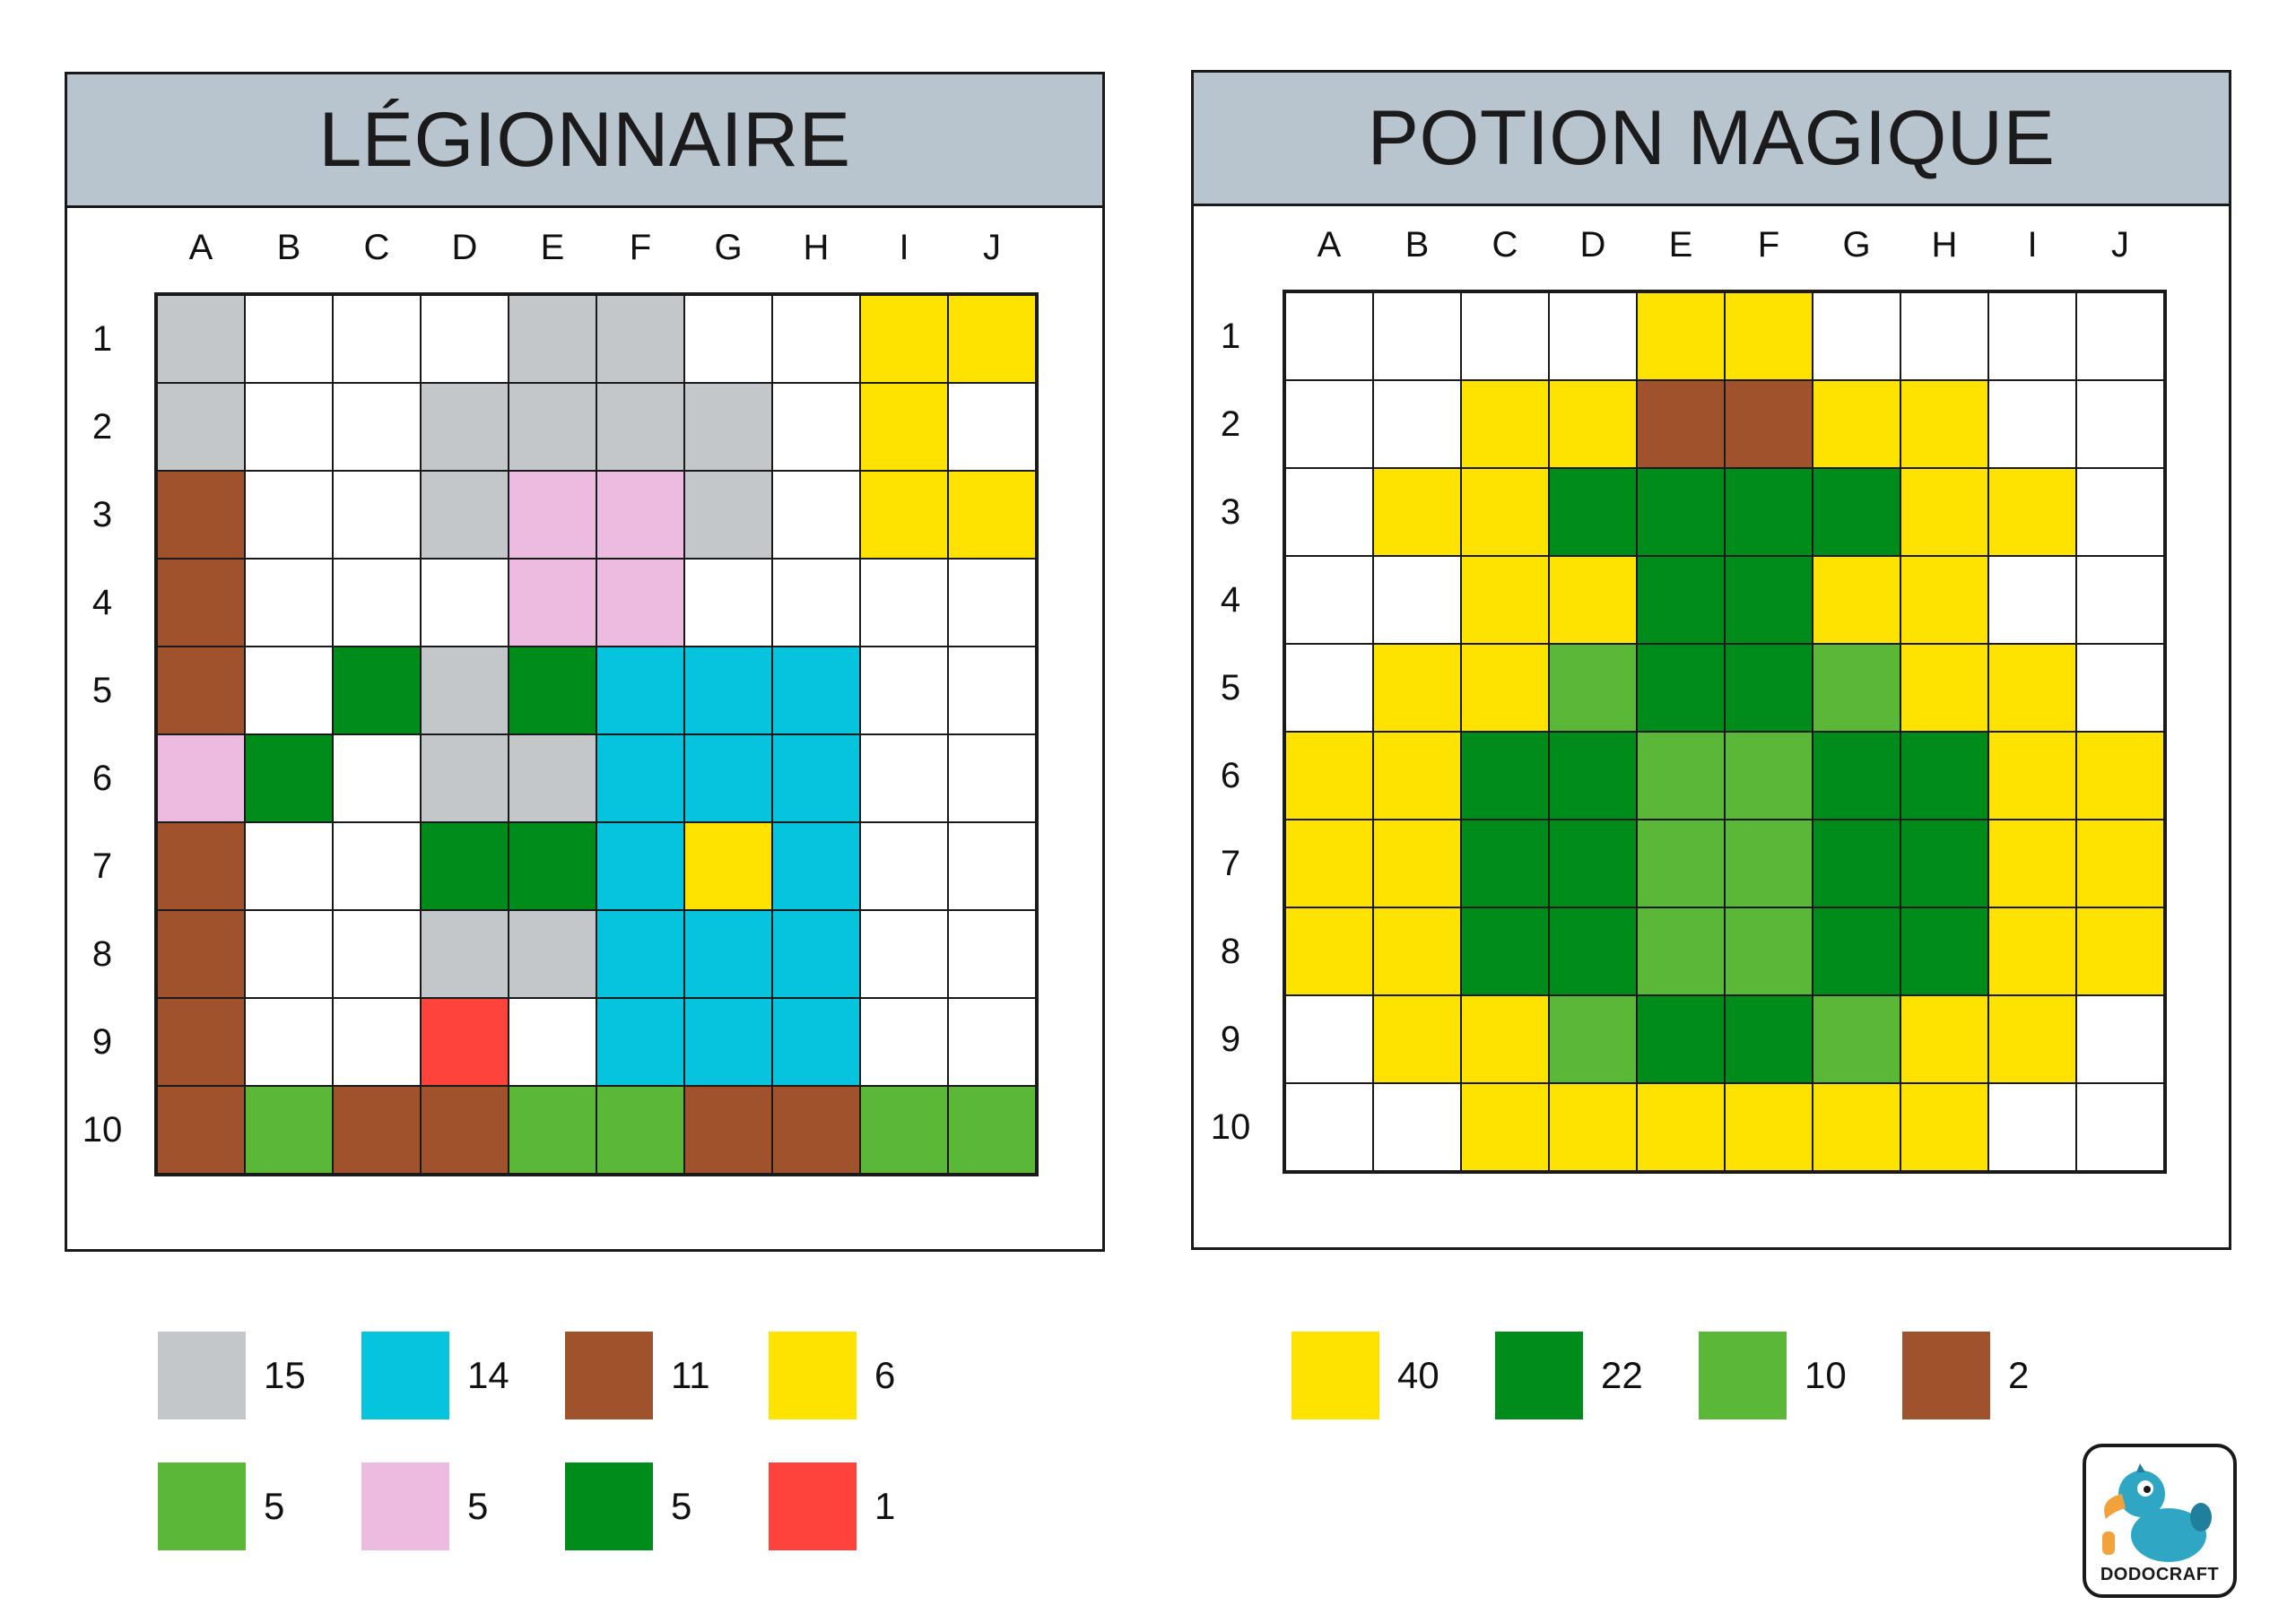 The width and height of the screenshot is (2296, 1623). Describe the element at coordinates (816, 339) in the screenshot. I see `grid-cell-H1` at that location.